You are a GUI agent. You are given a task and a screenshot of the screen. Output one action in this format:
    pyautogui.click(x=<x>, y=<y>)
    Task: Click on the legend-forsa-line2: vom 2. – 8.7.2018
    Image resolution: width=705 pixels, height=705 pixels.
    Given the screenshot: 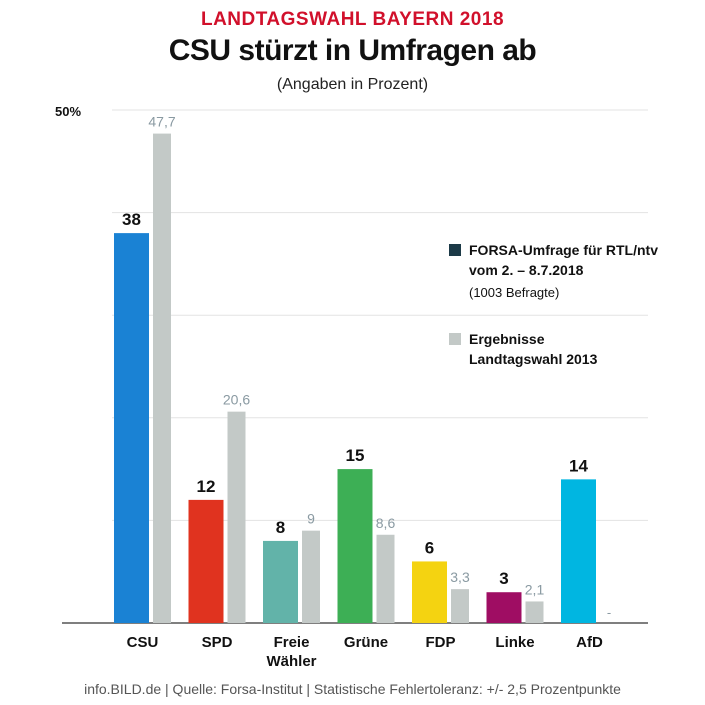 What is the action you would take?
    pyautogui.click(x=526, y=270)
    